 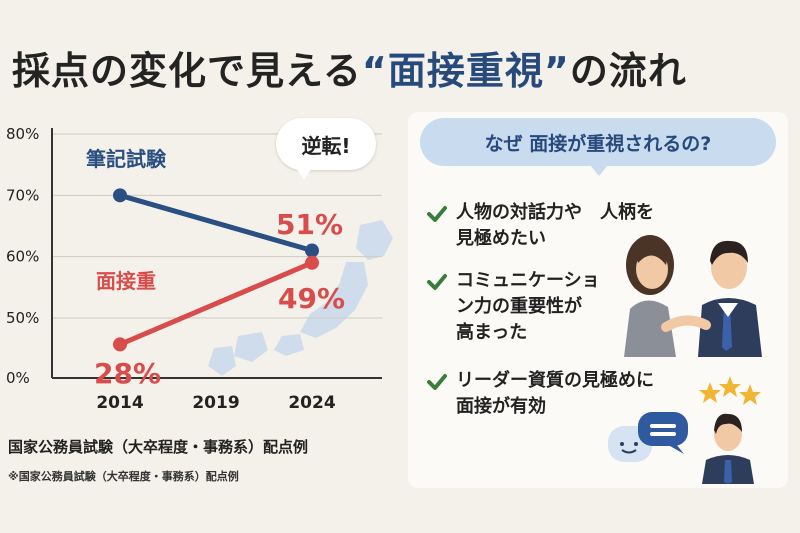 I want to click on title-accent: “面接重視”, so click(x=465, y=71).